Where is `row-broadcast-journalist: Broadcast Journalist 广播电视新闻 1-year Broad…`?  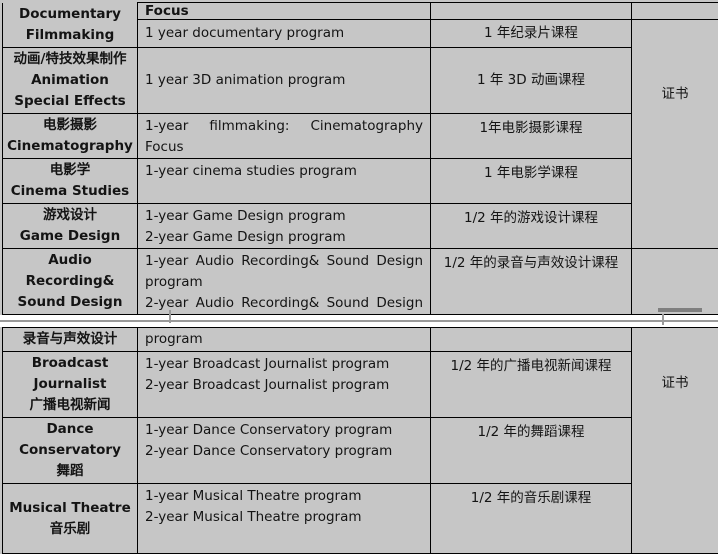
row-broadcast-journalist: Broadcast Journalist 广播电视新闻 1-year Broad… is located at coordinates (360, 385).